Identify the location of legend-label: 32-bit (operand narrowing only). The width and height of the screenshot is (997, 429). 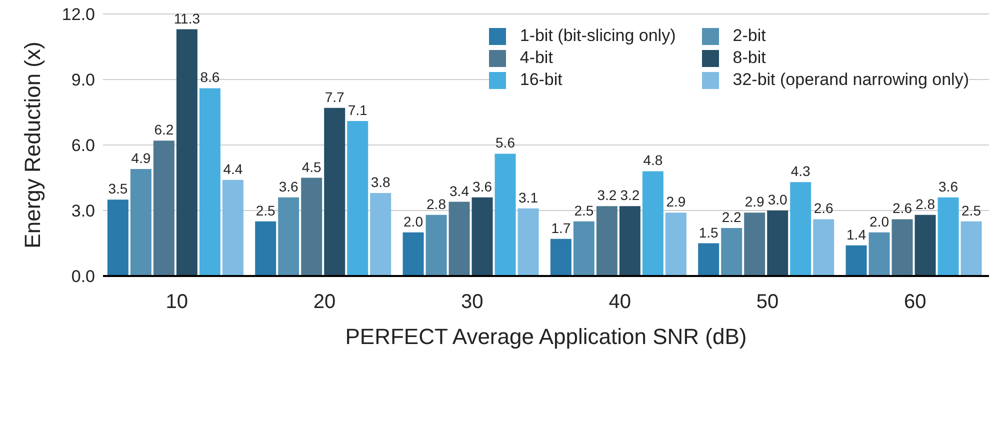
(850, 80).